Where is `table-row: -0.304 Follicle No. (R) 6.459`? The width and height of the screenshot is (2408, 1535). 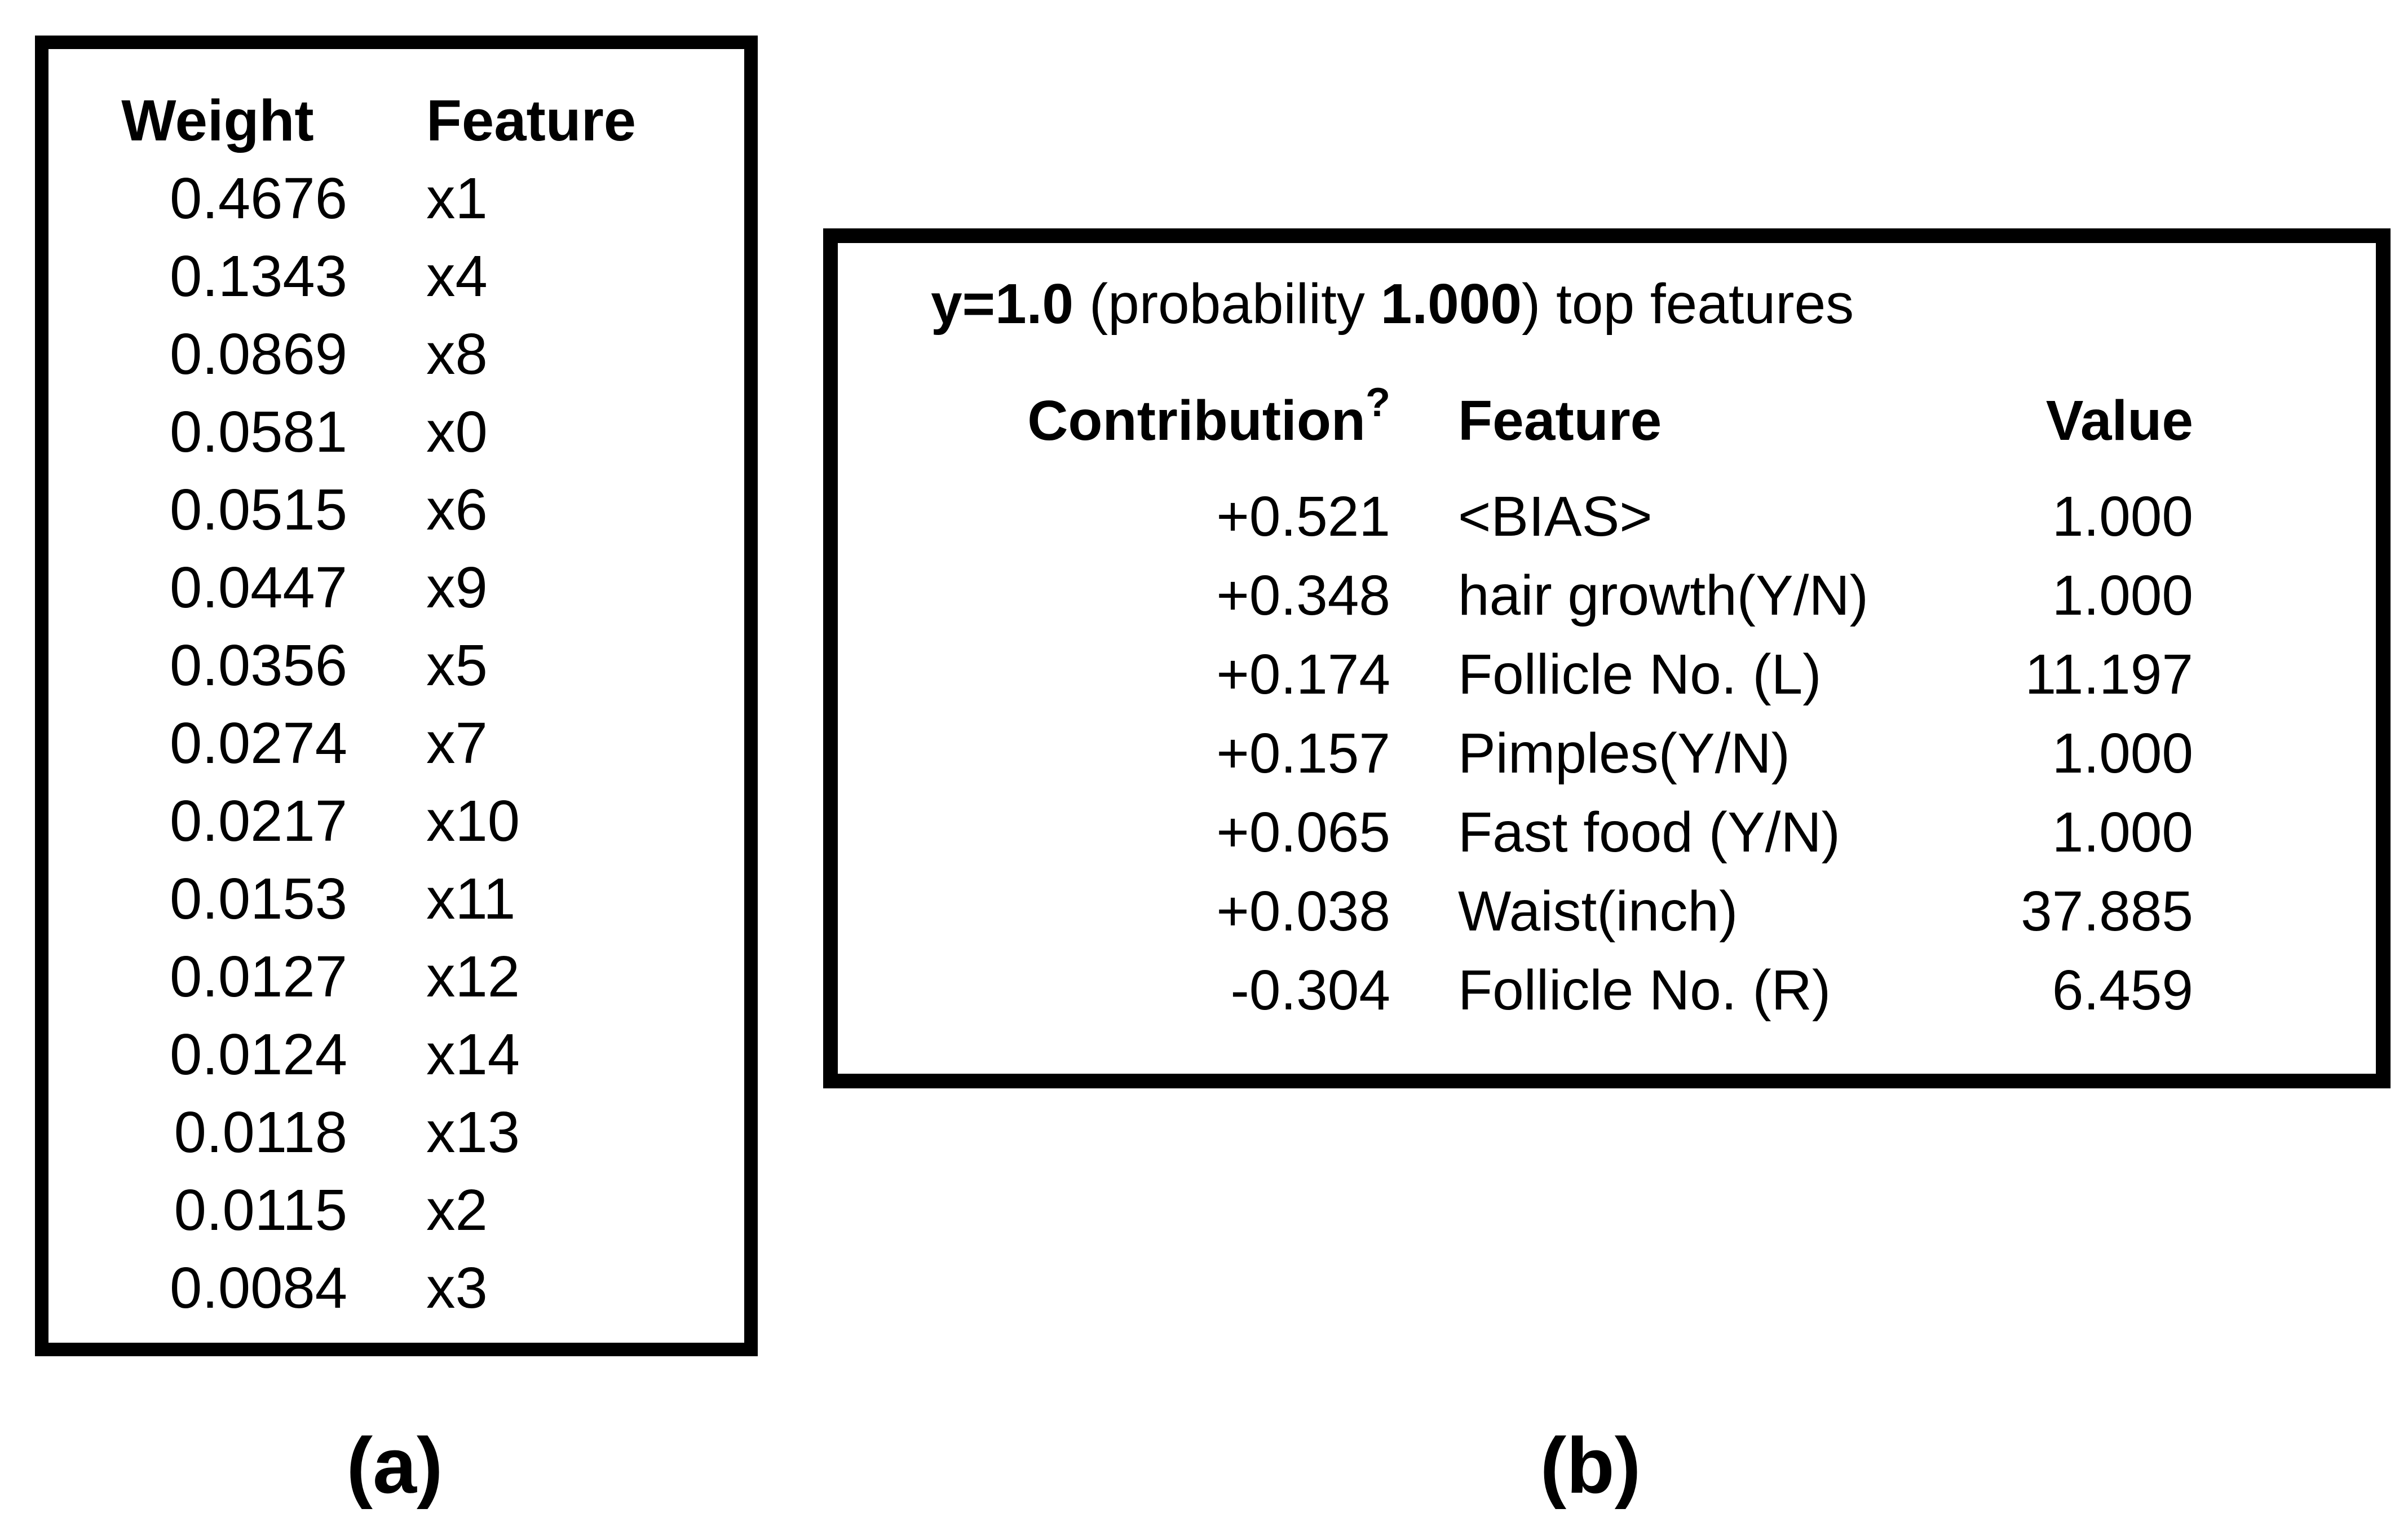
table-row: -0.304 Follicle No. (R) 6.459 is located at coordinates (1515, 990).